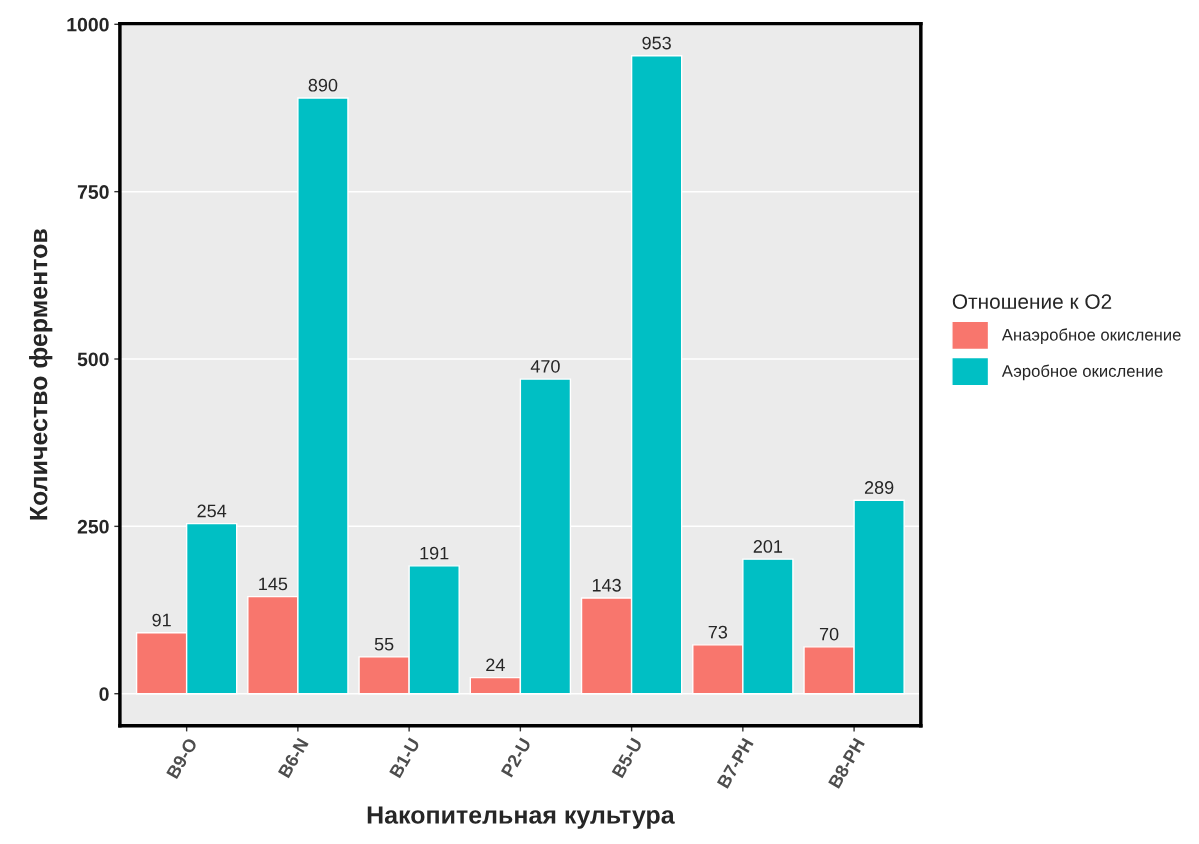  I want to click on y-tick-label: 500, so click(93, 359).